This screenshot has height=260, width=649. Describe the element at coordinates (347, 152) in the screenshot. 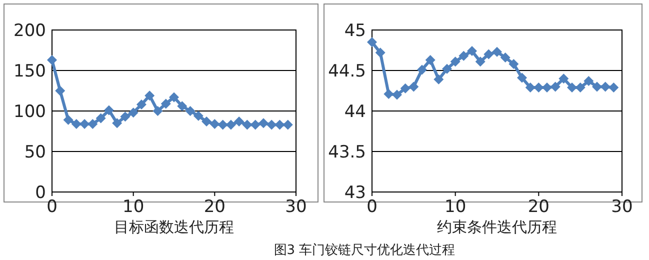

I see `y-tick-label: 43.5` at that location.